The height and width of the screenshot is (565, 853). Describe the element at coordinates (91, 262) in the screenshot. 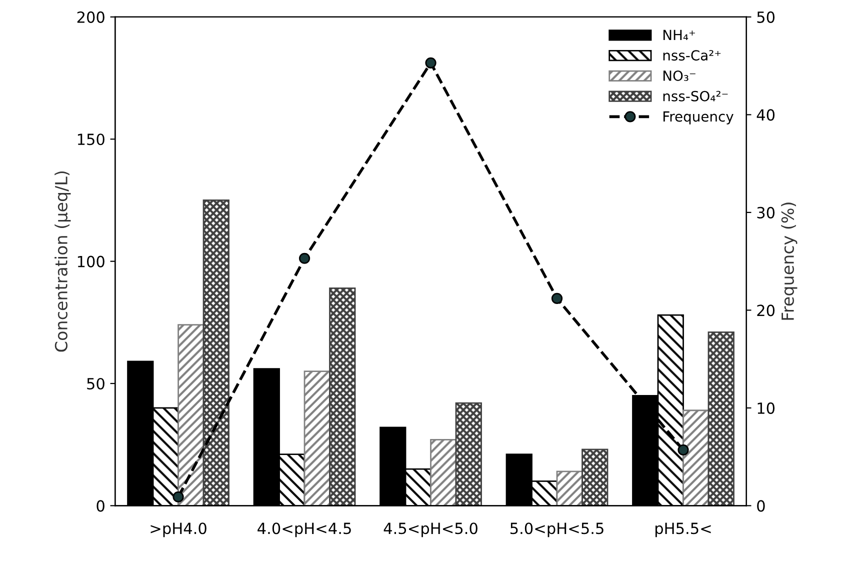

I see `y-tick-label: 100` at that location.